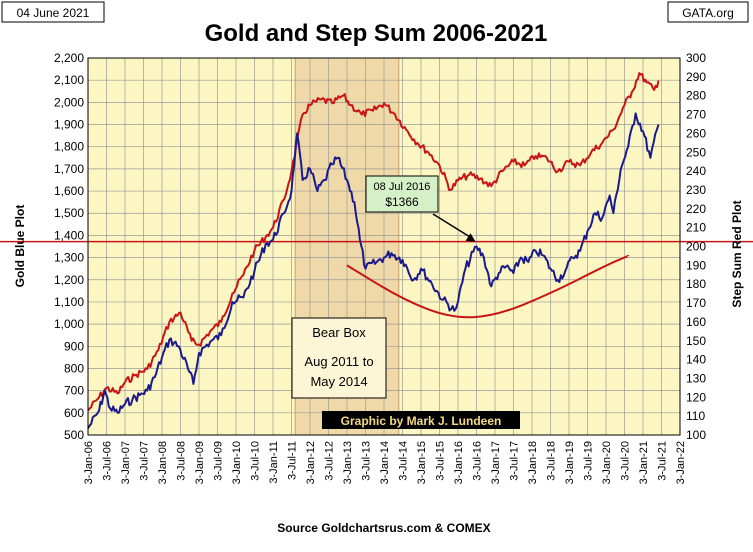 This screenshot has width=753, height=552. Describe the element at coordinates (69, 169) in the screenshot. I see `left-tick-label: 1,700` at that location.